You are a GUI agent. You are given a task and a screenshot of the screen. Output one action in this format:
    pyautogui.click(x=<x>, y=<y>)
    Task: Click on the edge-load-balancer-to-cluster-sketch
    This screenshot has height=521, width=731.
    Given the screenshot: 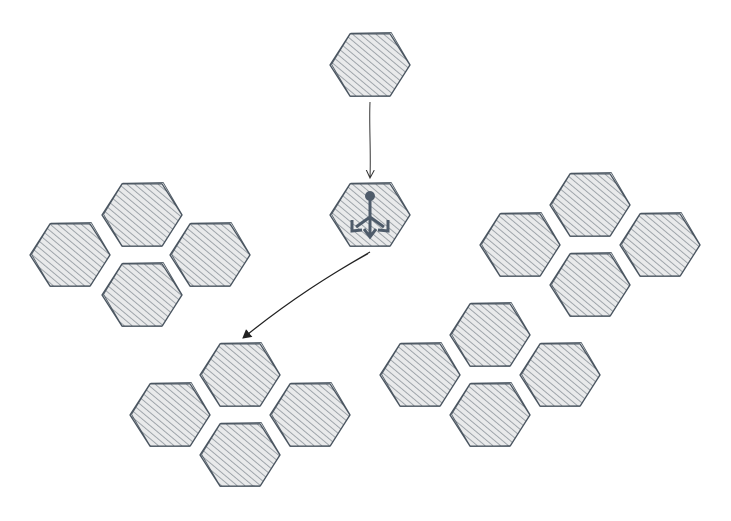 What is the action you would take?
    pyautogui.click(x=307, y=295)
    